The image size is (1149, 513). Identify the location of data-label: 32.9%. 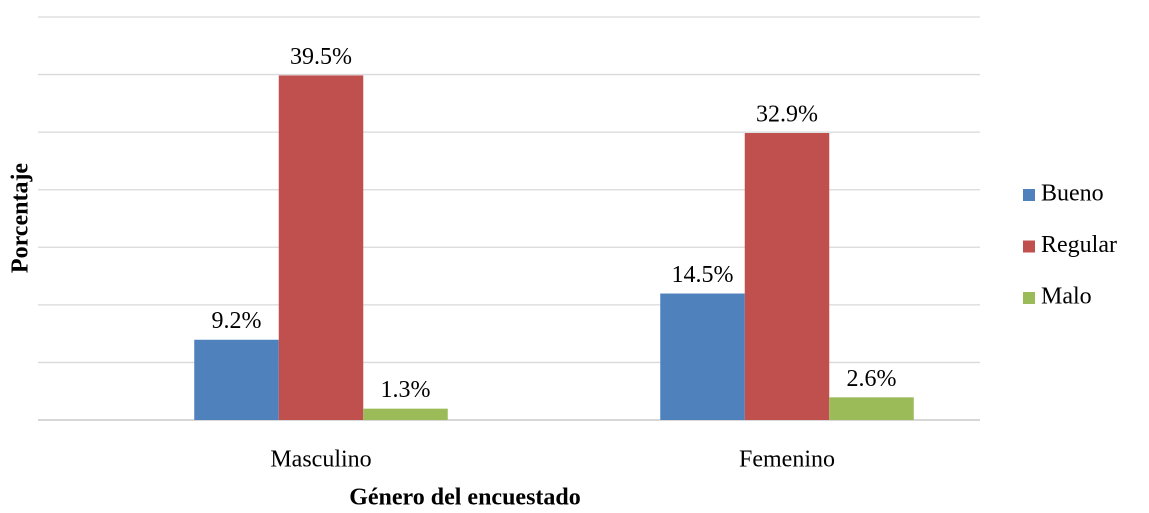
(787, 115).